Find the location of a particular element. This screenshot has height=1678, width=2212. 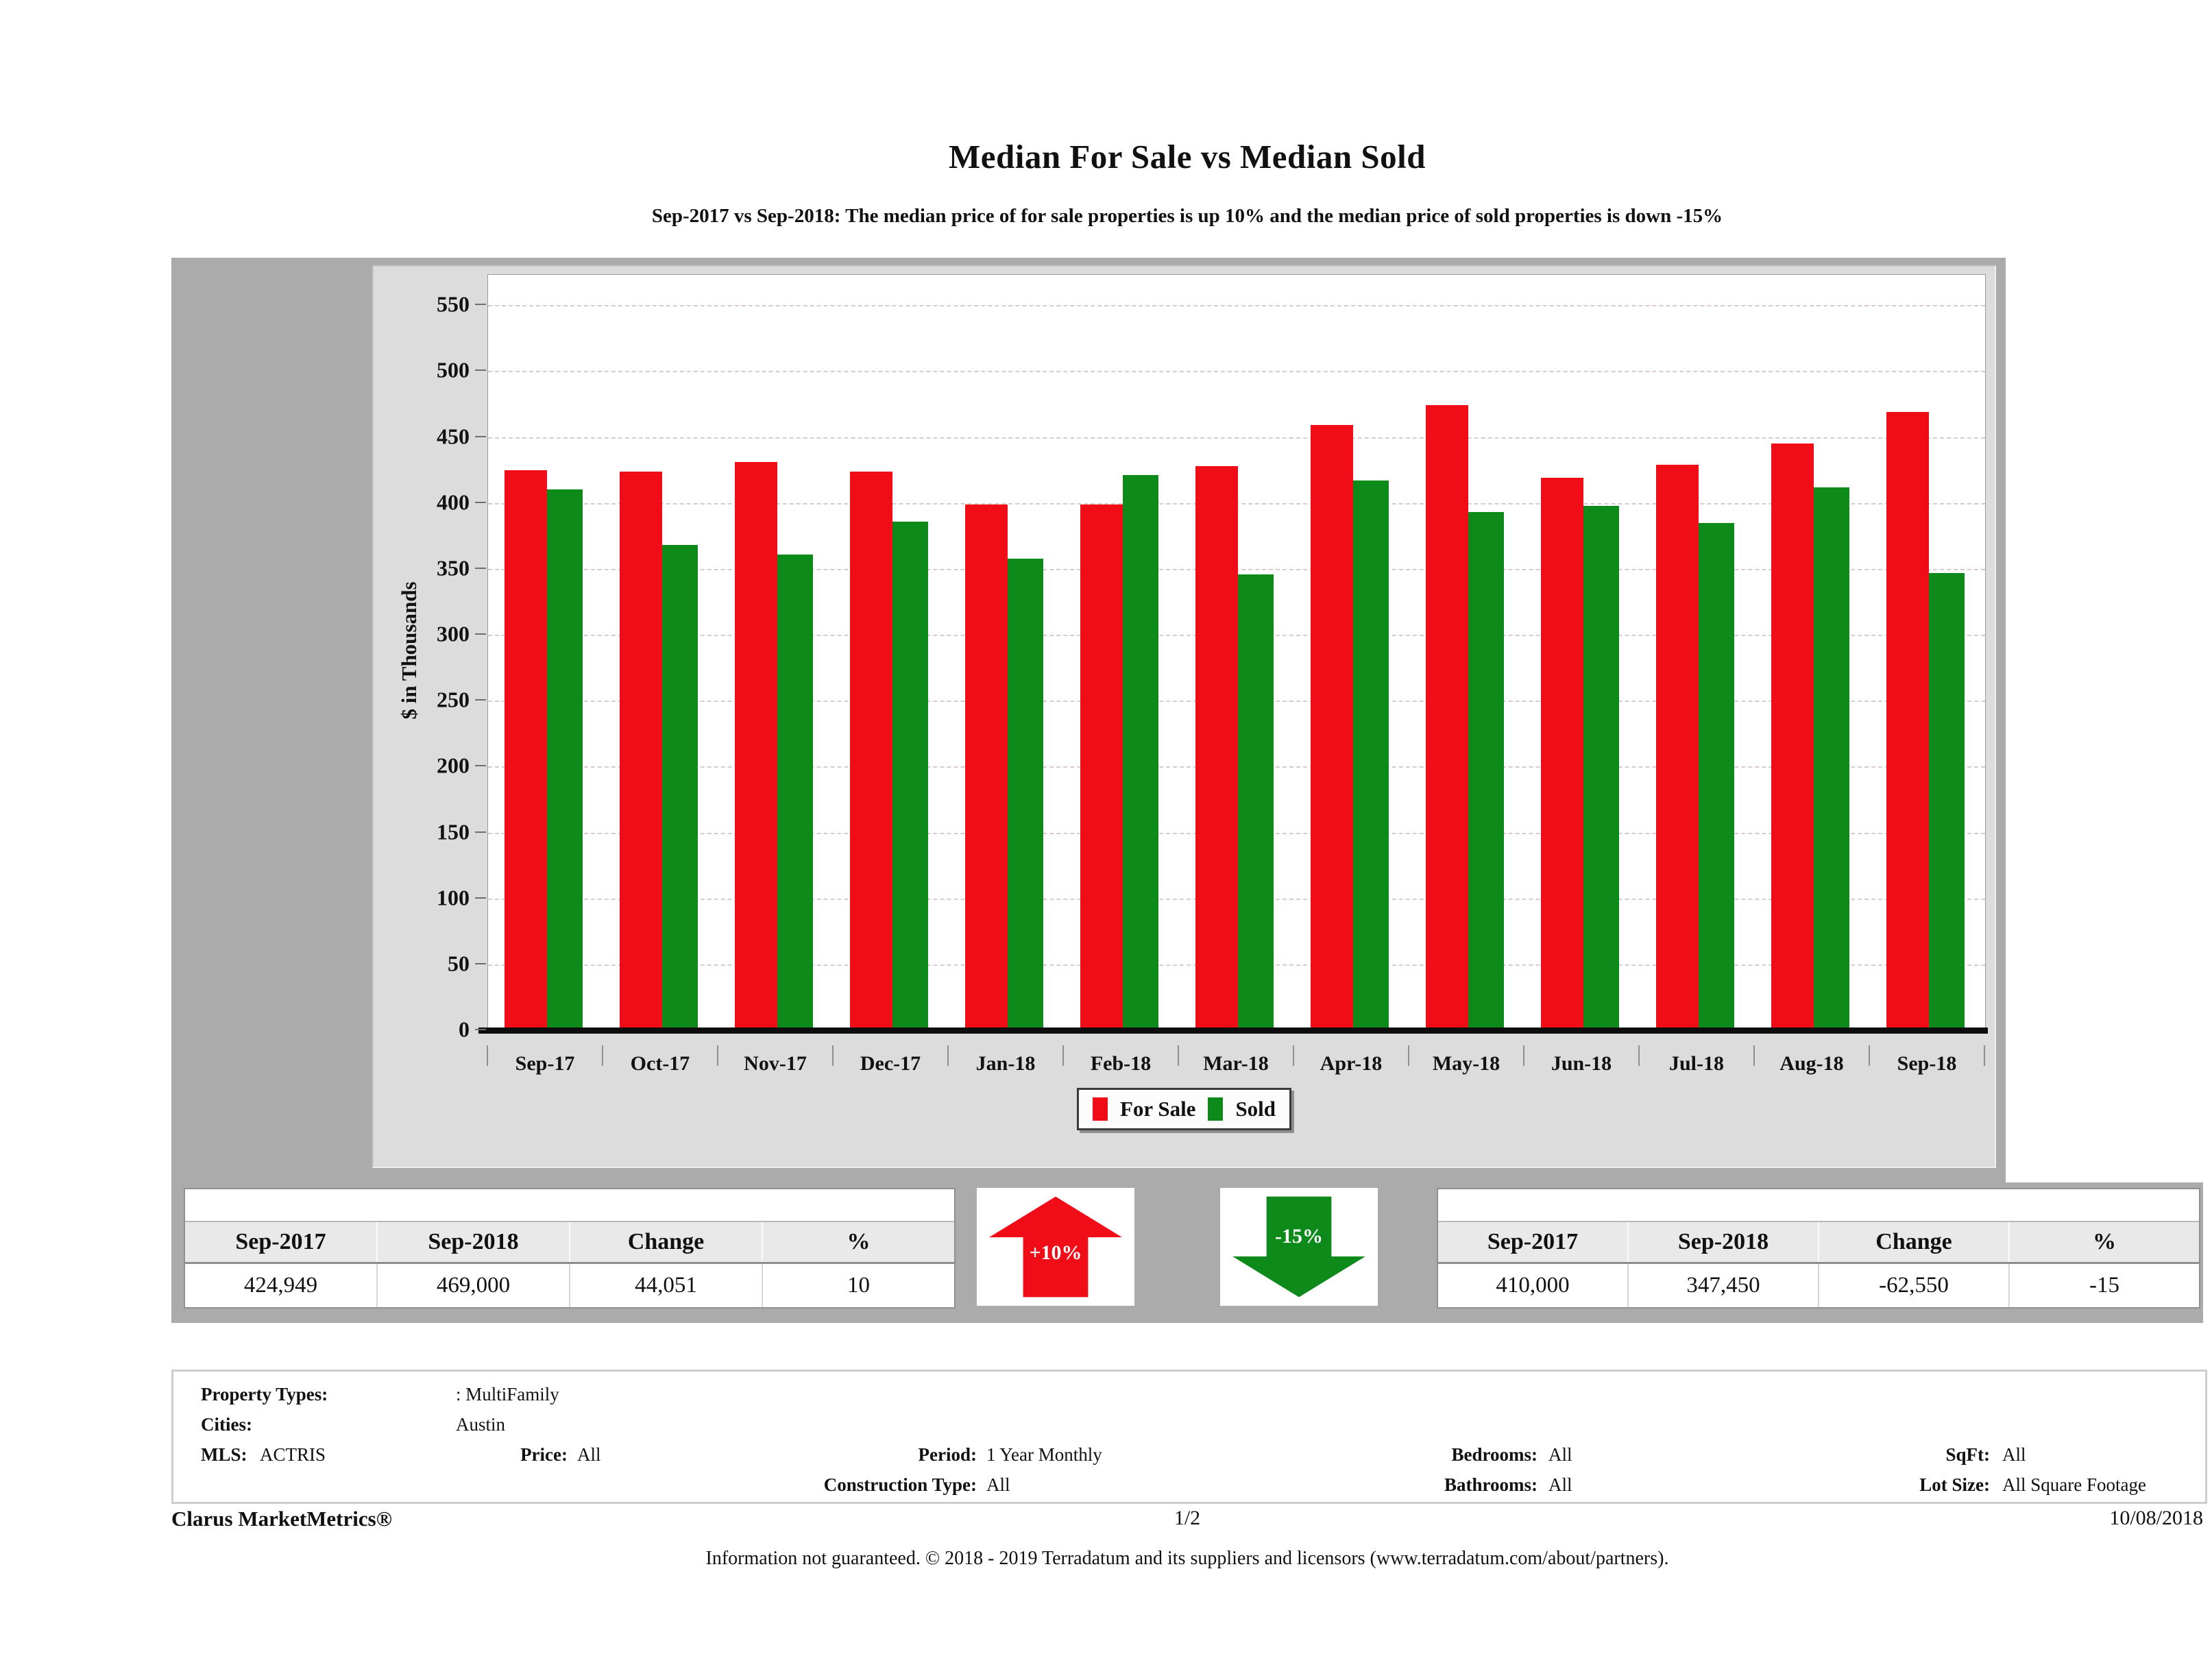

chart-legend: For Sale Sold is located at coordinates (1184, 1109).